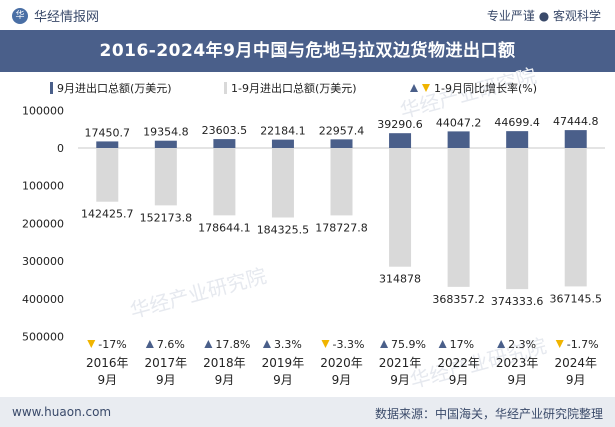  I want to click on y-tick-label: 300000, so click(43, 261).